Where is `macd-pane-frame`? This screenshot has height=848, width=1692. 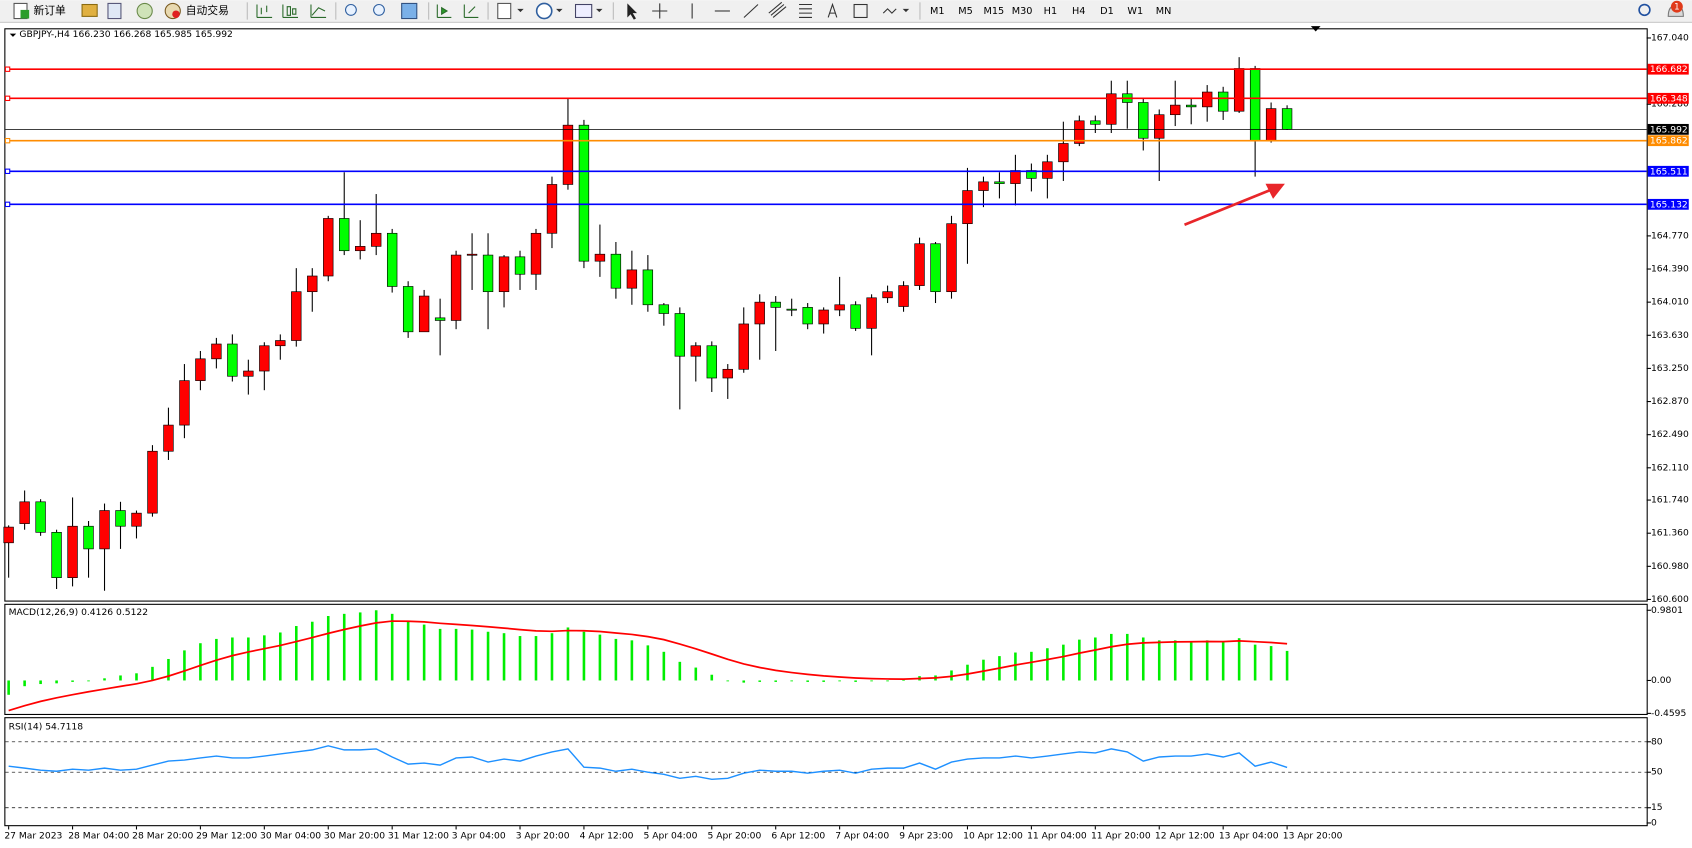
macd-pane-frame is located at coordinates (826, 659).